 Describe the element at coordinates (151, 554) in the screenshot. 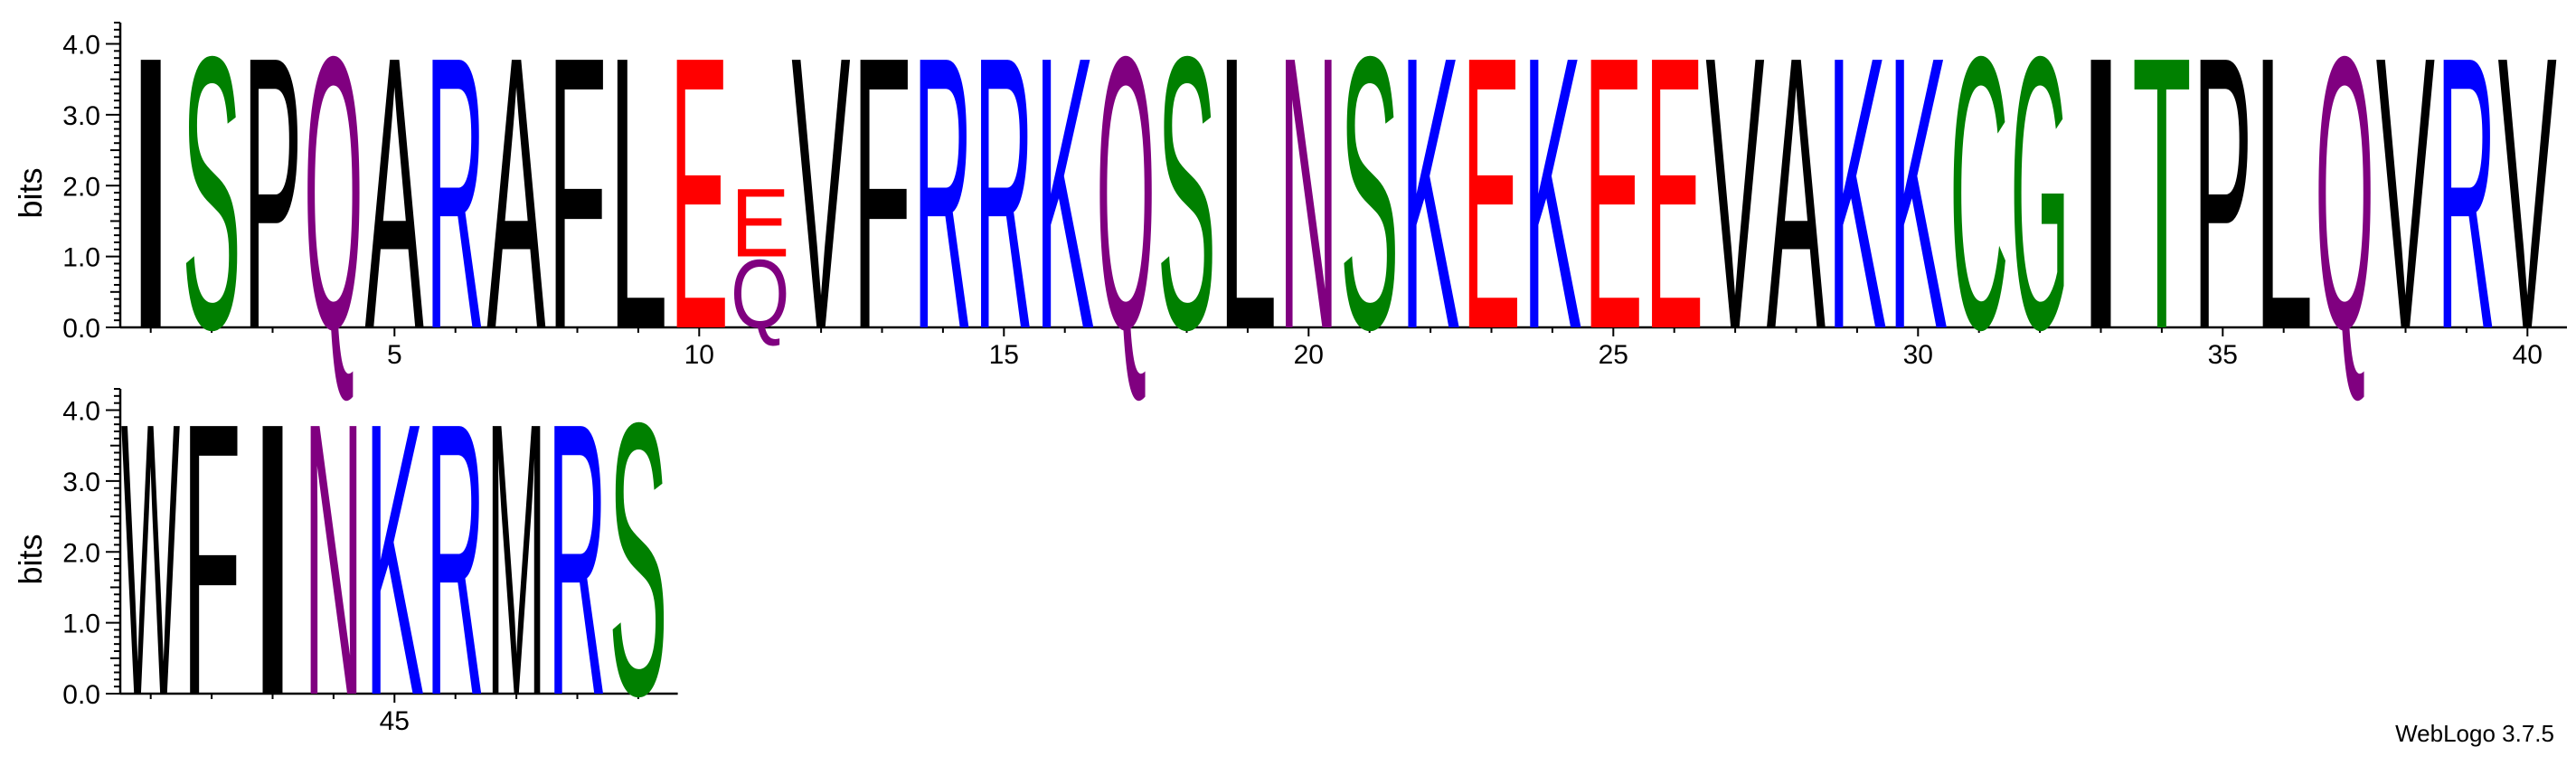

I see `logo-letter-W: W` at that location.